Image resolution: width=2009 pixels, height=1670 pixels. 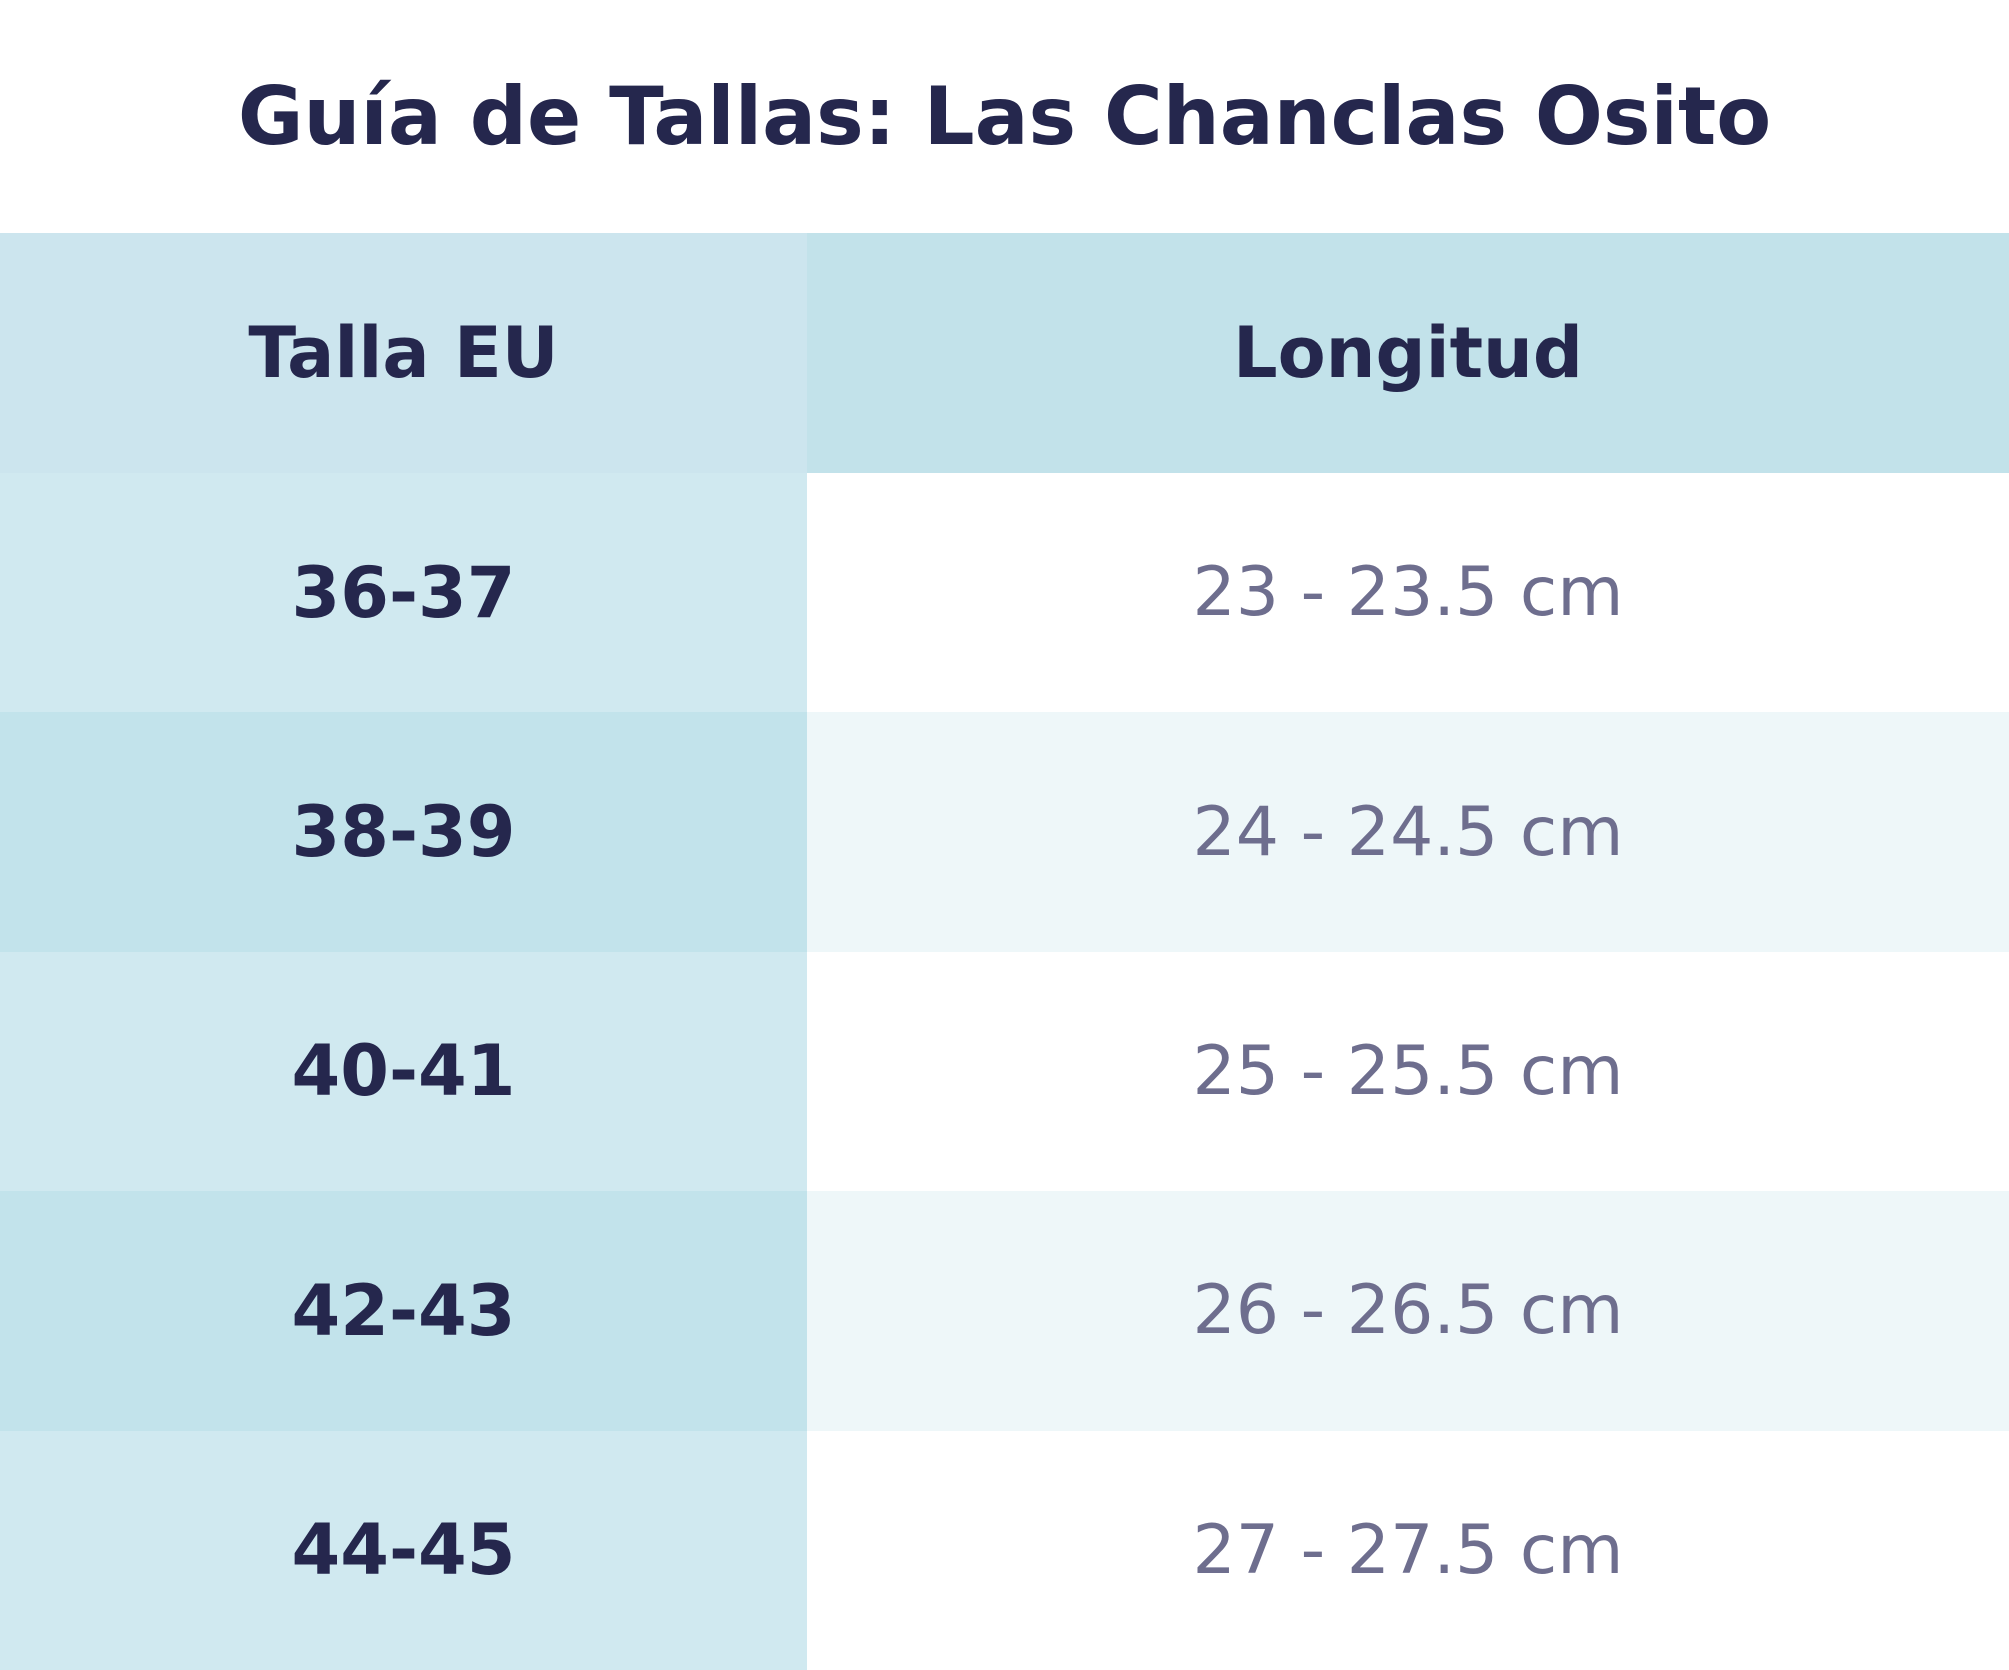 What do you see at coordinates (1408, 832) in the screenshot?
I see `length-cell: 24 - 24.5 cm` at bounding box center [1408, 832].